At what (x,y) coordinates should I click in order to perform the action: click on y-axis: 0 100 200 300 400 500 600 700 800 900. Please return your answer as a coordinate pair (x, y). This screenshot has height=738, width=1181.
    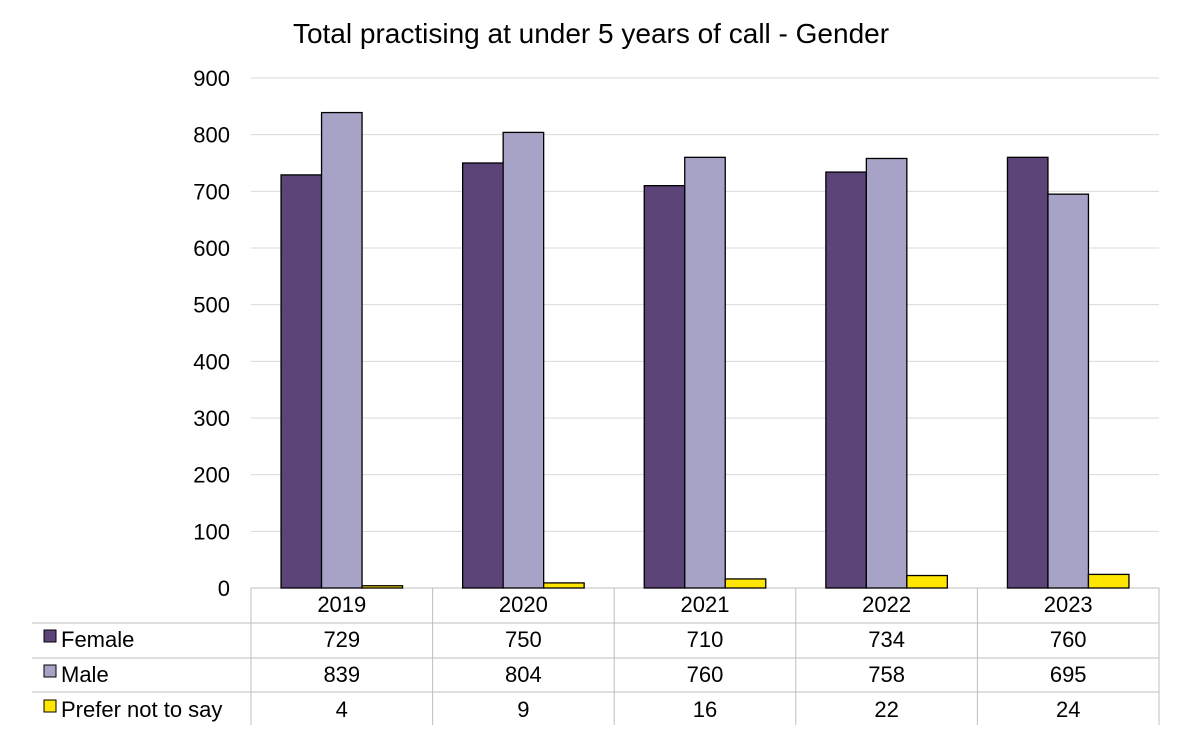
    Looking at the image, I should click on (211, 333).